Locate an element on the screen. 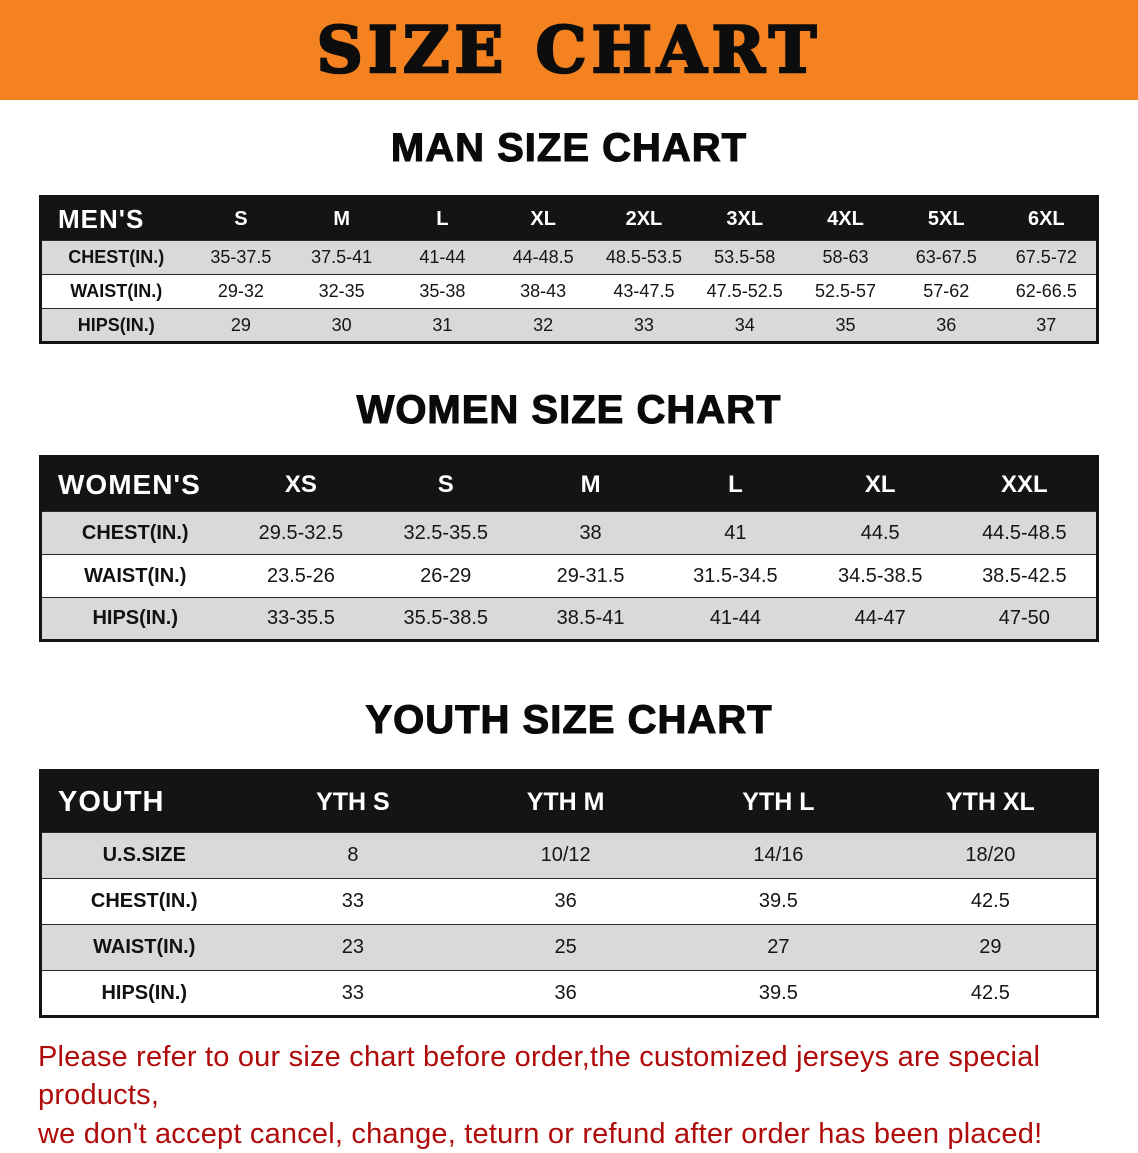  youth-size-value: 27 is located at coordinates (778, 947).